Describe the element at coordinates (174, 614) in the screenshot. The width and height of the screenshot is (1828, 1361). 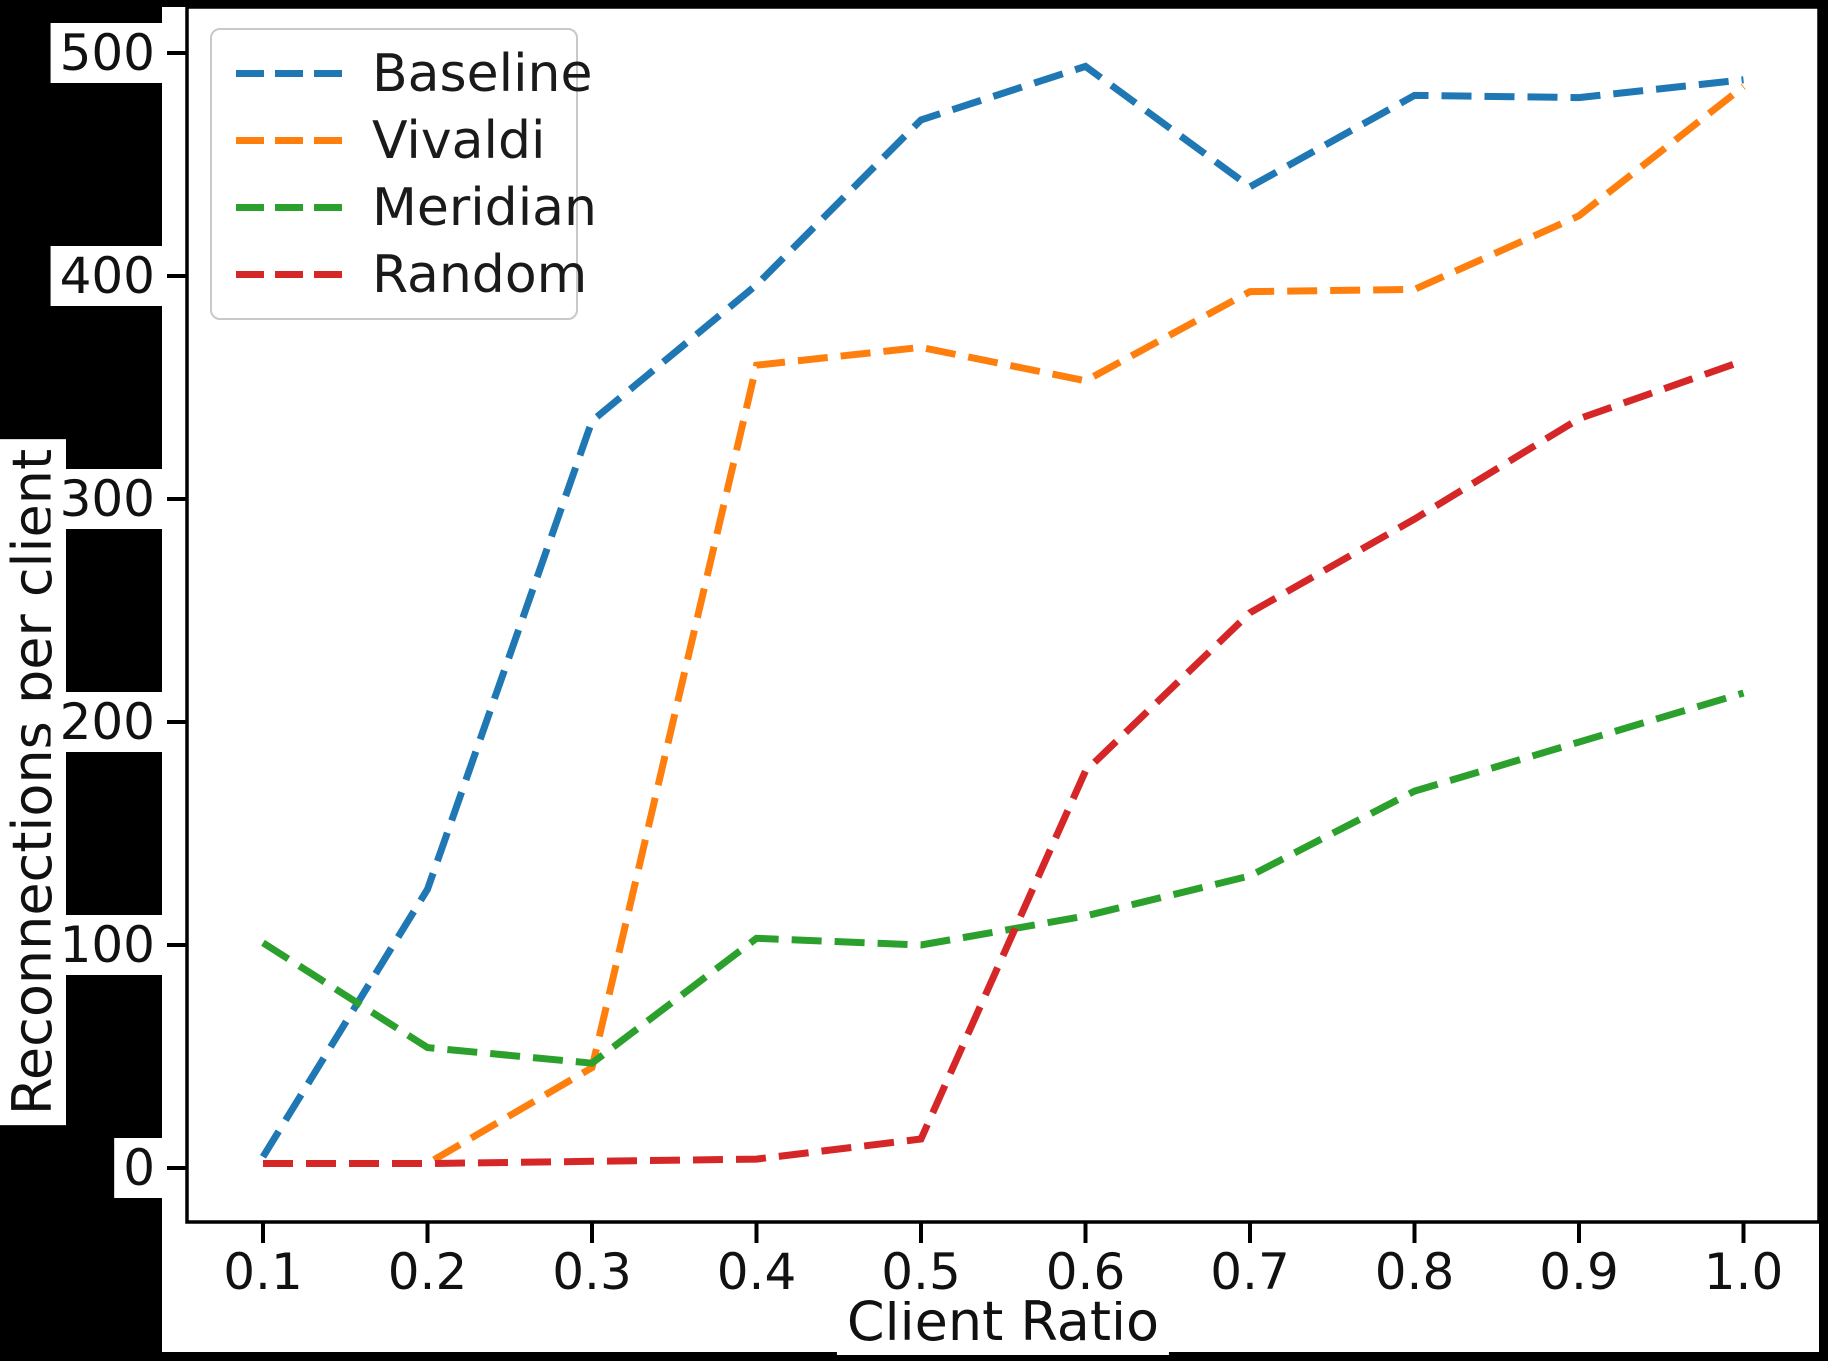
I see `tick-margin` at that location.